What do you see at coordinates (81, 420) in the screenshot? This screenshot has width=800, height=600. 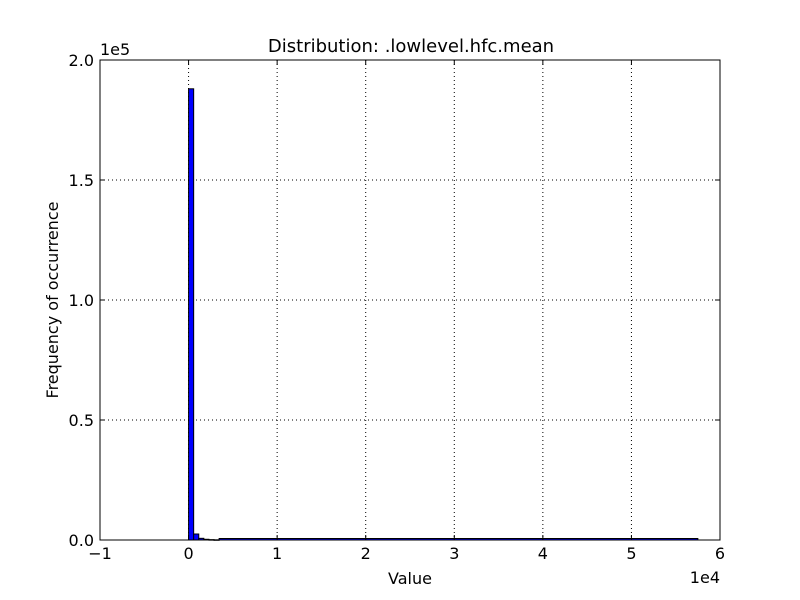 I see `y-tick-label: 0.5` at bounding box center [81, 420].